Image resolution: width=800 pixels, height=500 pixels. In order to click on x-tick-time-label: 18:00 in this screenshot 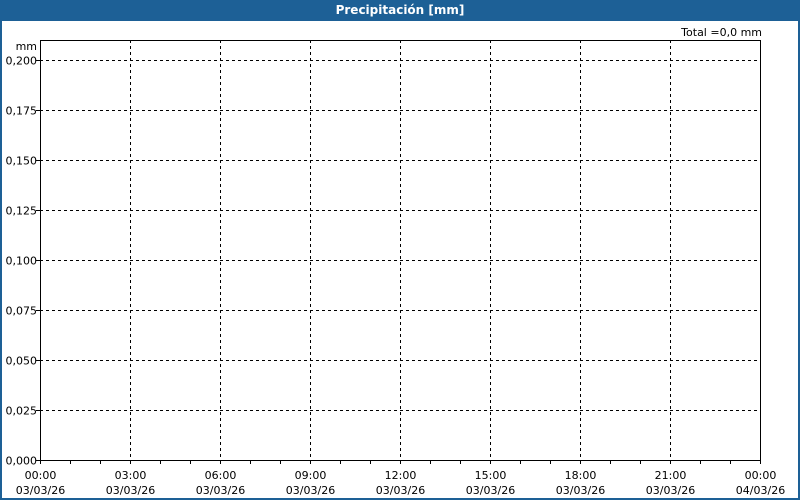, I will do `click(581, 475)`.